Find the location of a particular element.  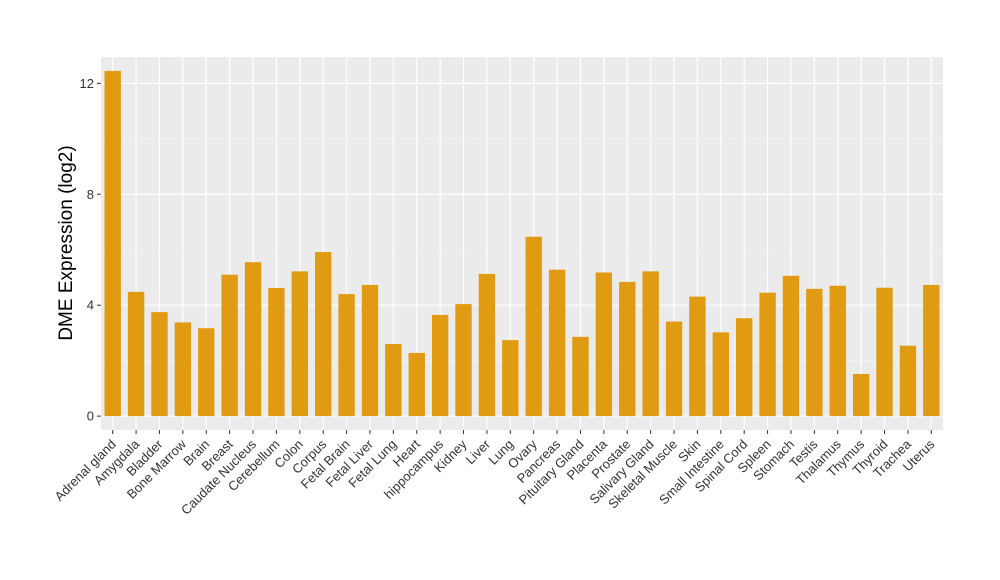

bar-thymus is located at coordinates (861, 395).